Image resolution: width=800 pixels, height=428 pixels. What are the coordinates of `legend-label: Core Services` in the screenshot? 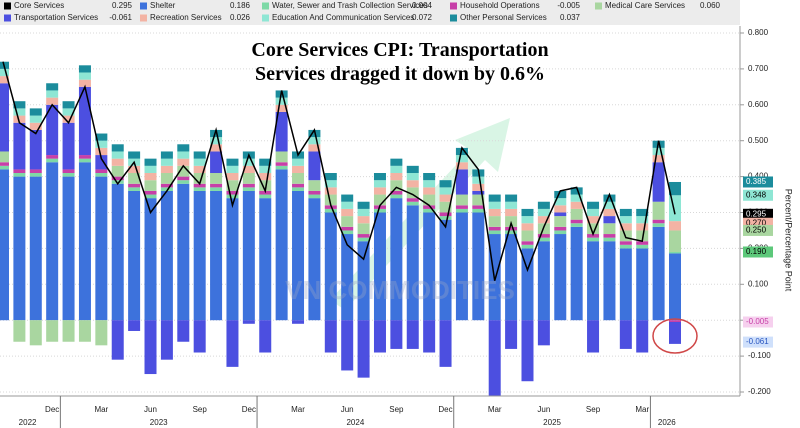 It's located at (39, 5).